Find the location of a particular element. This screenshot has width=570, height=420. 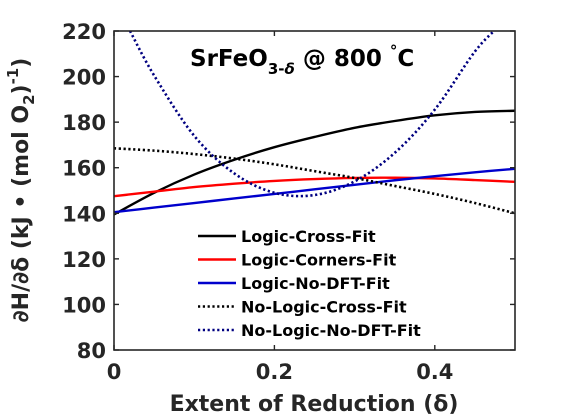

y-tick-label: 80 is located at coordinates (91, 351).